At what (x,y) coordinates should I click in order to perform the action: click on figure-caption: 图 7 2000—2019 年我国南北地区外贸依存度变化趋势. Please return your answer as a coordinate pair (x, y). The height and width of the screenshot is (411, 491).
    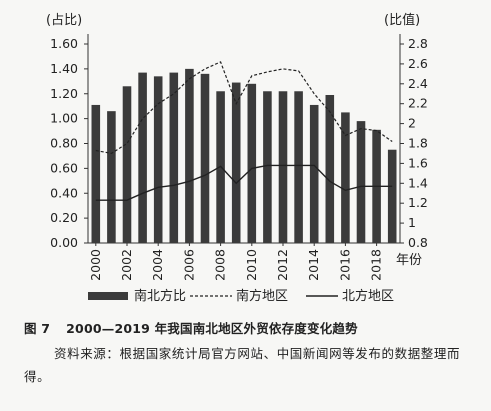
    Looking at the image, I should click on (191, 327).